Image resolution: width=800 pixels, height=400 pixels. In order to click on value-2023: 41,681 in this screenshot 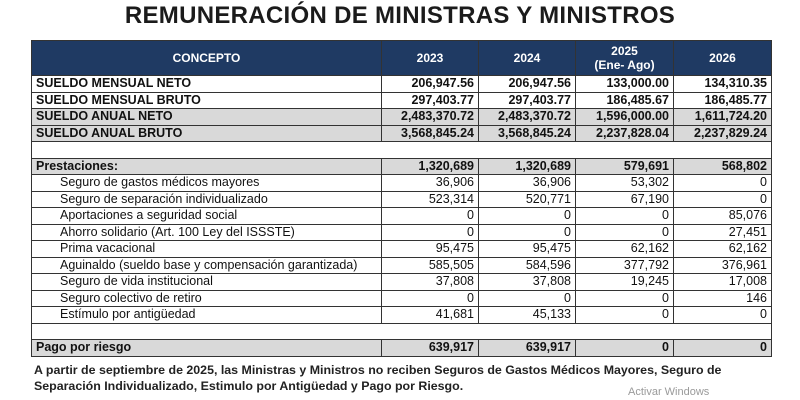, I will do `click(430, 315)`.